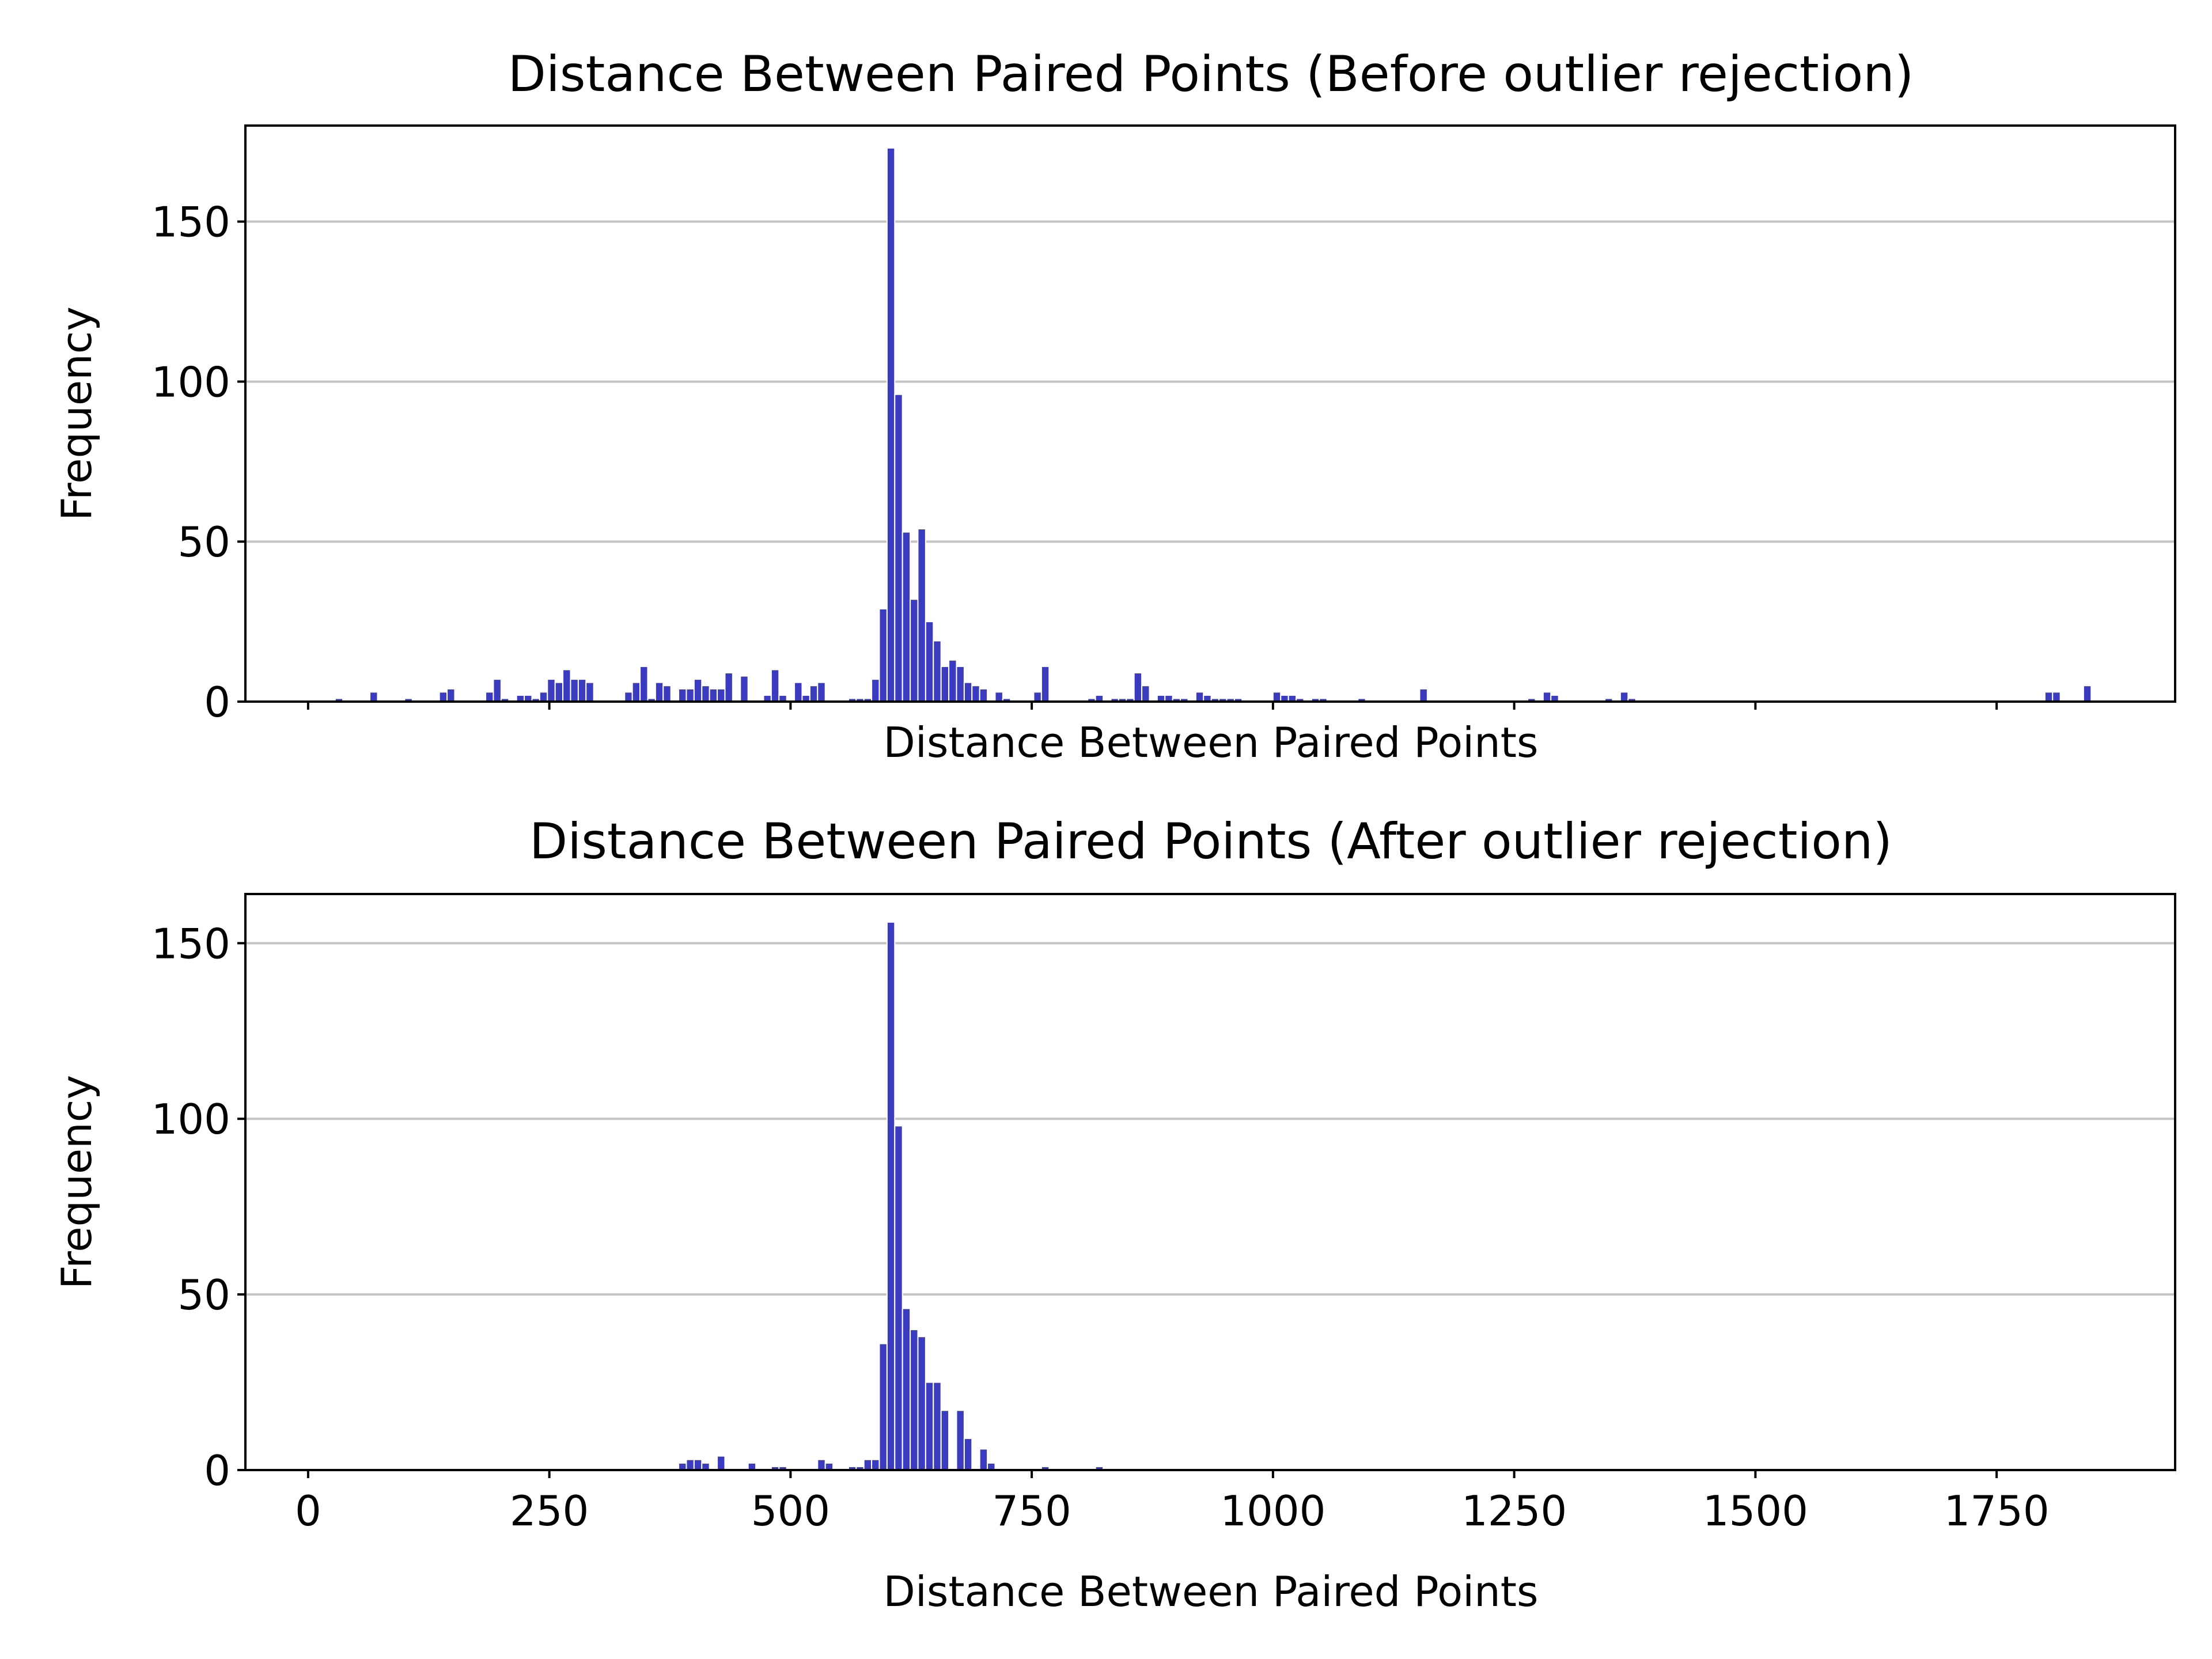  I want to click on x-tick-label: 0, so click(308, 1511).